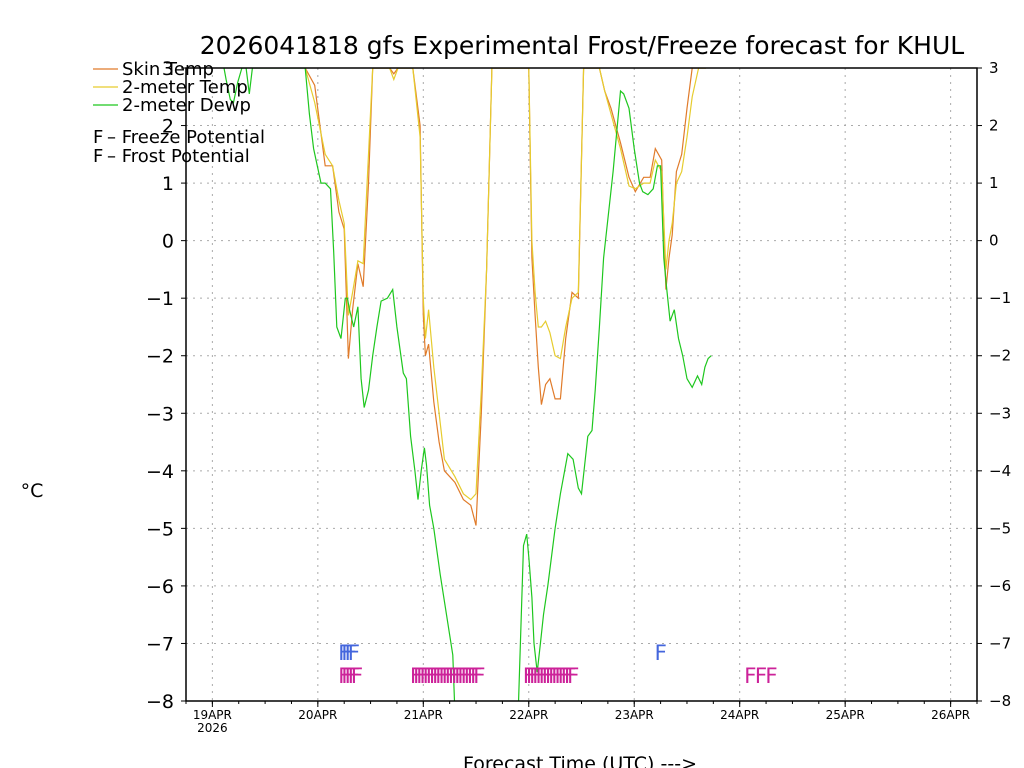  Describe the element at coordinates (1000, 701) in the screenshot. I see `y-tick-label-right: −8` at that location.